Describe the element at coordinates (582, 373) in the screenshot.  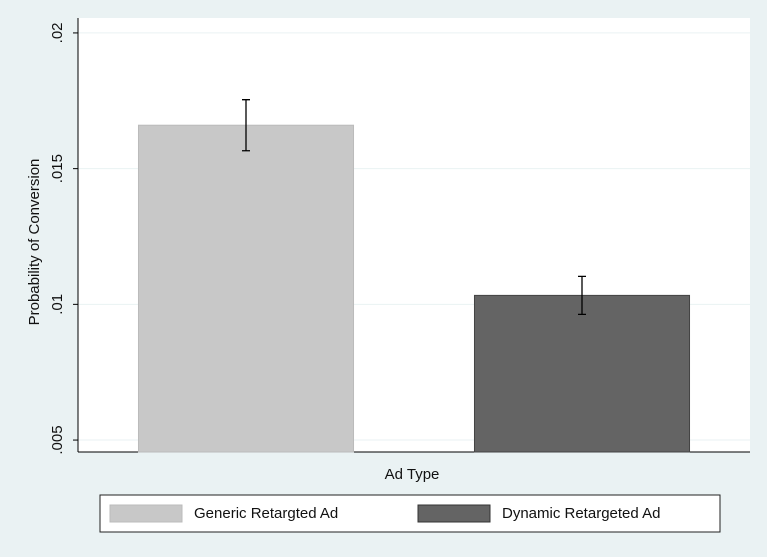
I see `bar` at that location.